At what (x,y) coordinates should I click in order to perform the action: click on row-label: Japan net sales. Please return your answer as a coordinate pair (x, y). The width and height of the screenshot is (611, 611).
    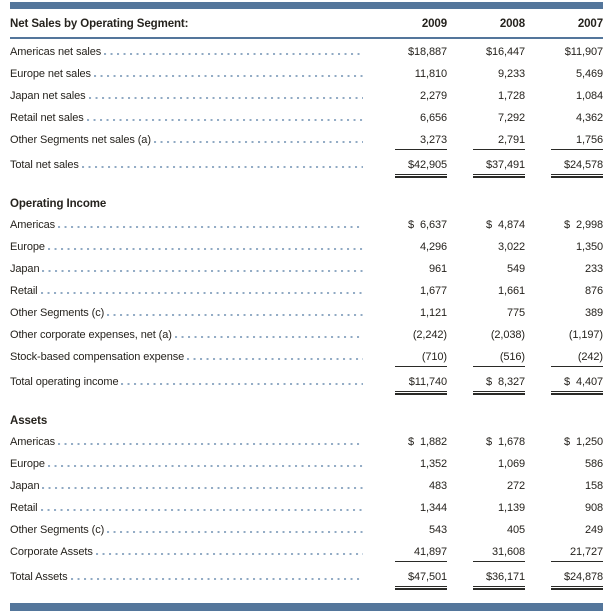
    Looking at the image, I should click on (48, 96).